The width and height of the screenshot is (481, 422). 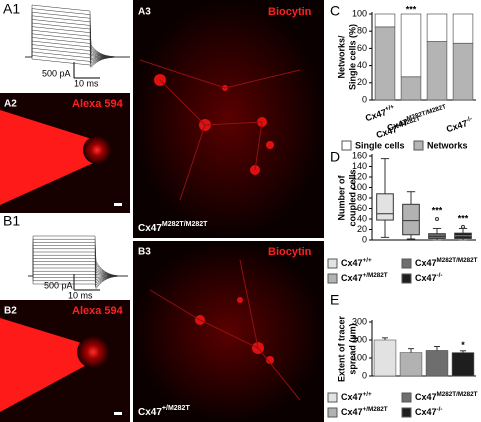 I want to click on scale-current: 500 pA, so click(x=58, y=285).